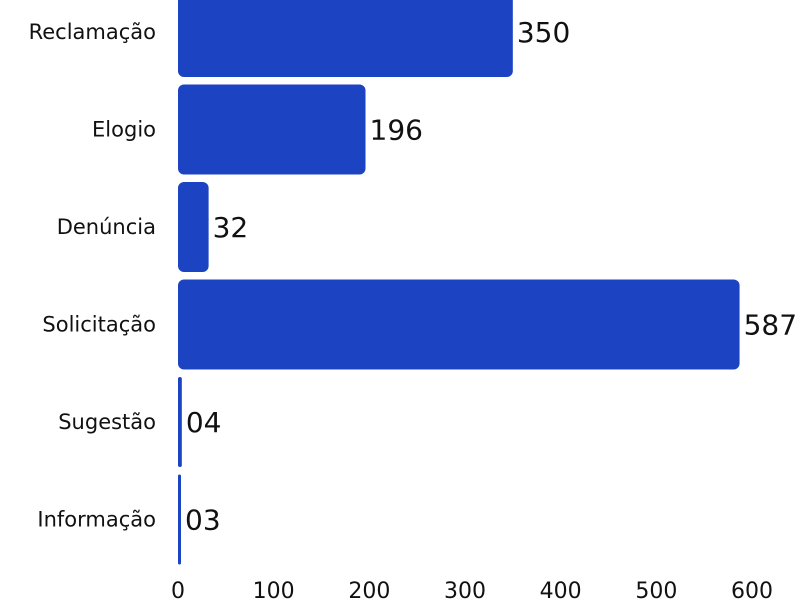  Describe the element at coordinates (124, 130) in the screenshot. I see `category-label-1: Elogio` at that location.